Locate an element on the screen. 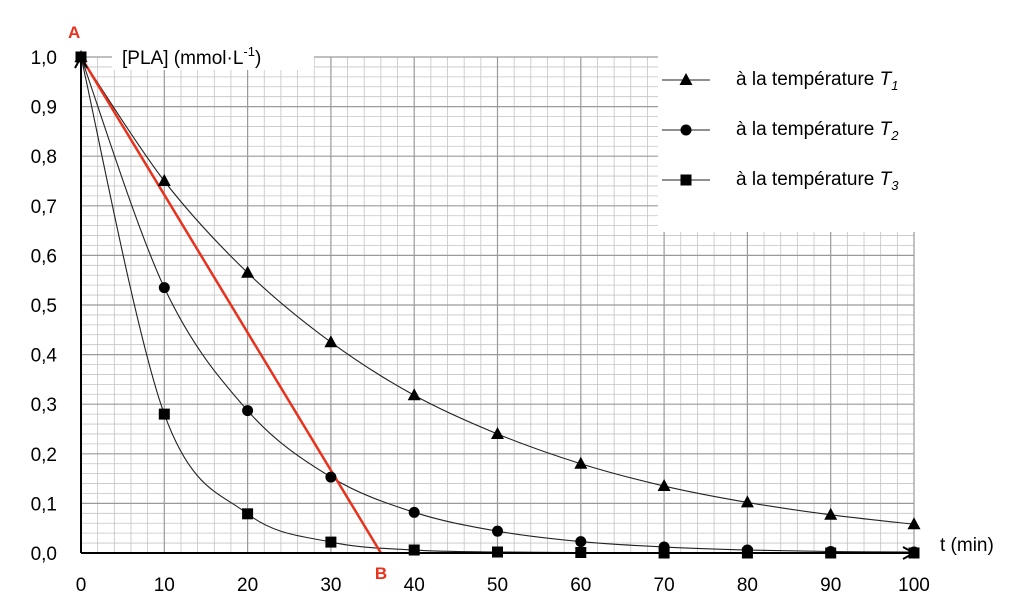 The height and width of the screenshot is (599, 1024). y-tick-label: 0,4 is located at coordinates (44, 356).